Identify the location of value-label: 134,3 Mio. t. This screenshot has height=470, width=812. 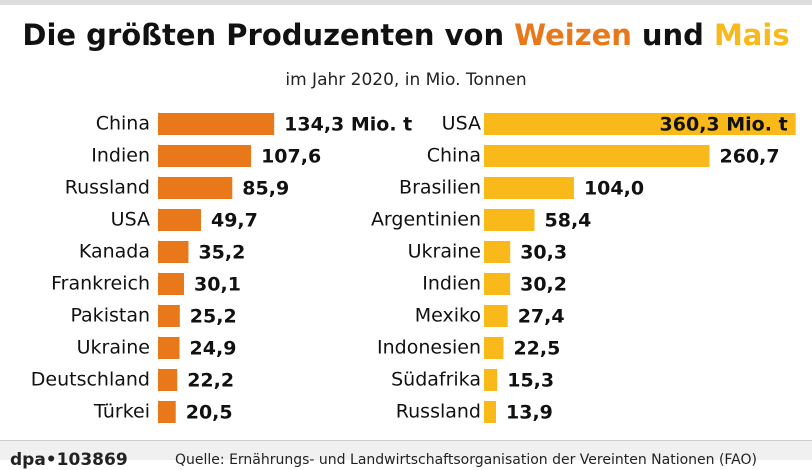
(348, 125).